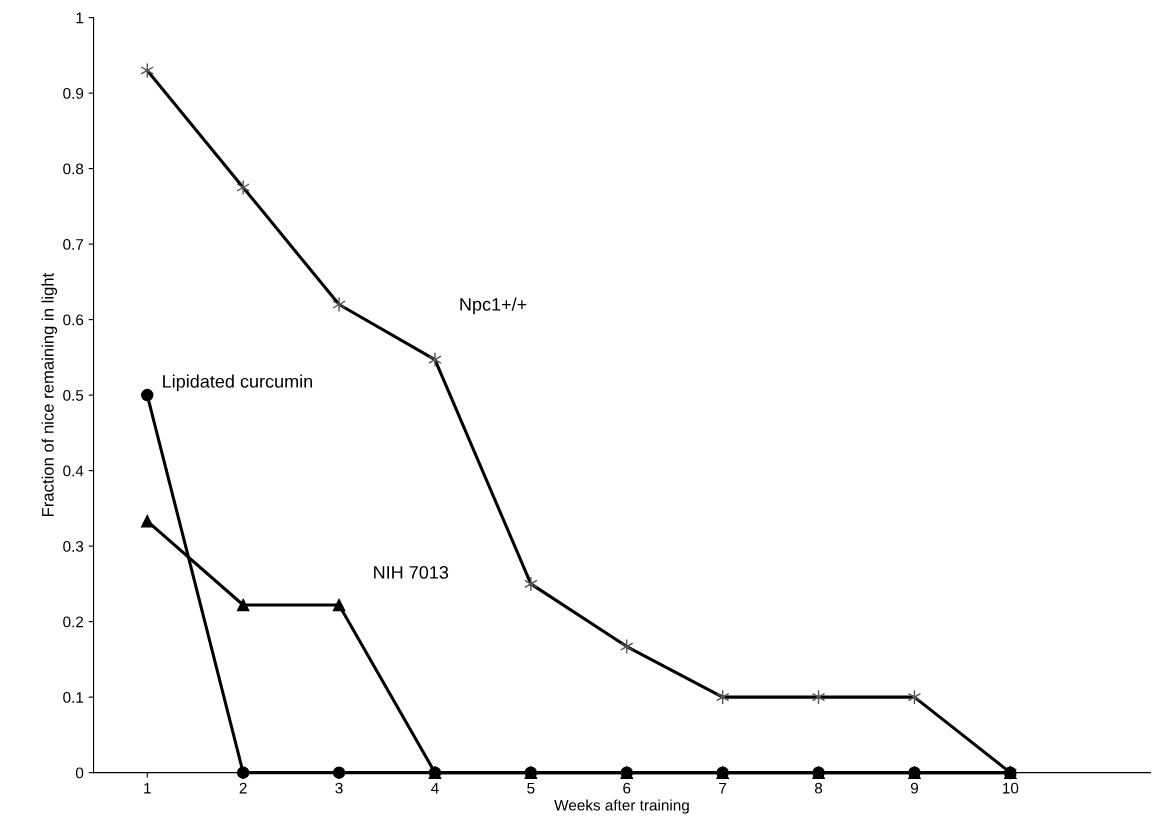 This screenshot has height=838, width=1155. Describe the element at coordinates (73, 395) in the screenshot. I see `y-tick-label: 0.5` at that location.